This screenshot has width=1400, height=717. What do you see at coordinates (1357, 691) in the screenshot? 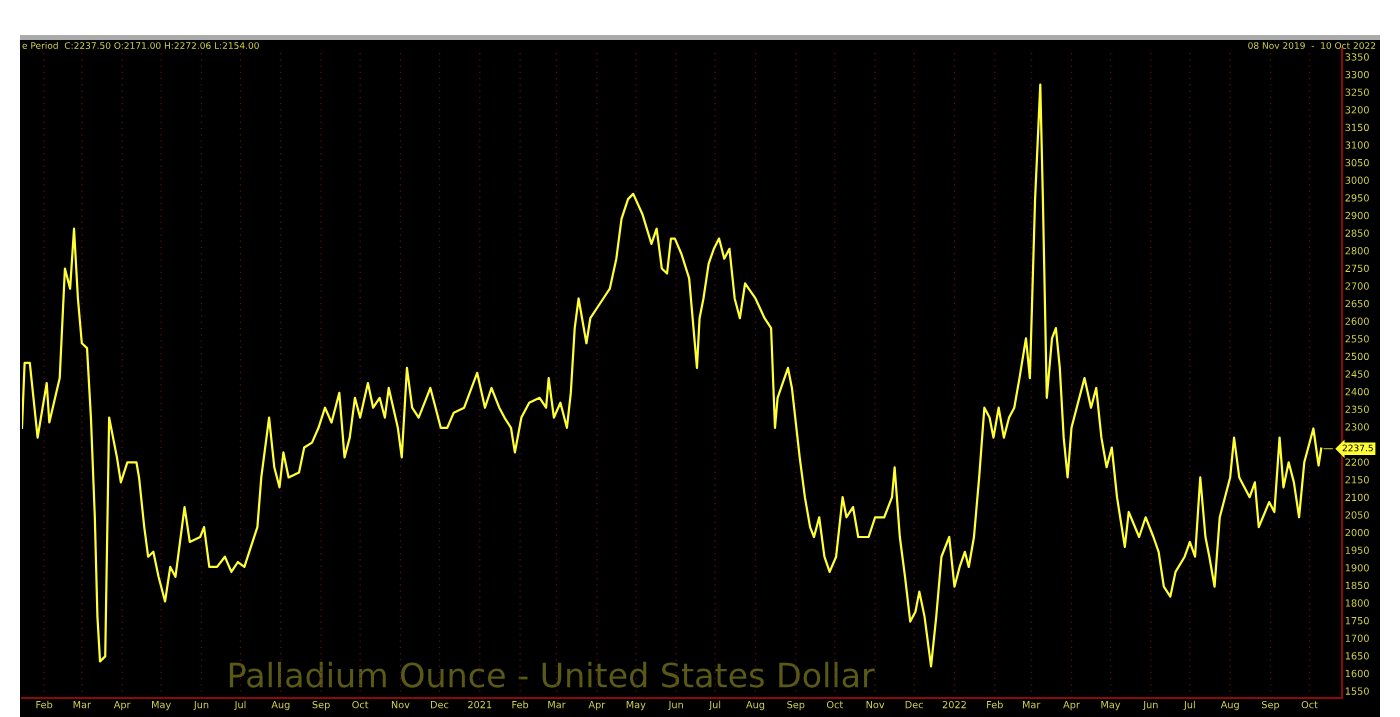
I see `y-tick-label: 1550` at bounding box center [1357, 691].